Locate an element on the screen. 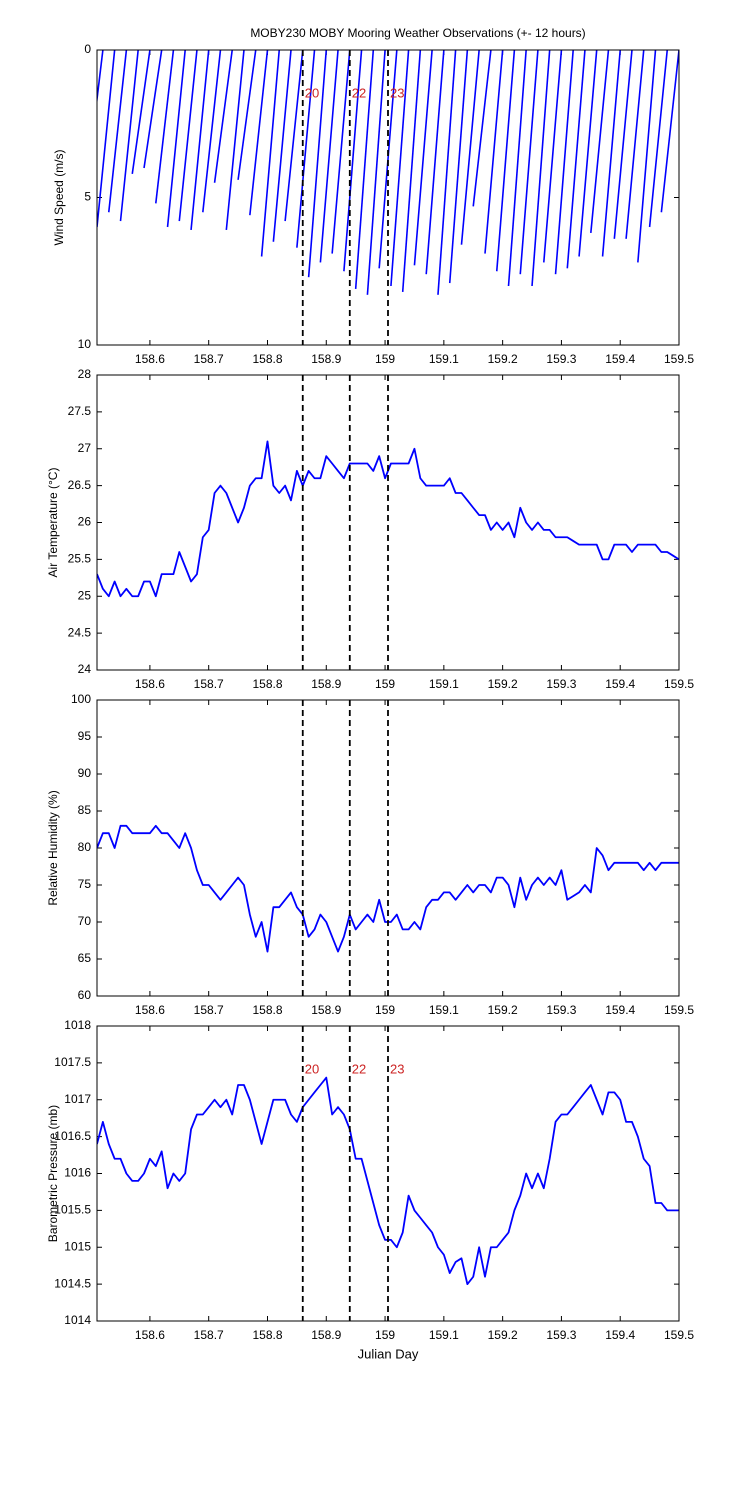 The width and height of the screenshot is (750, 1500). y-tick-label: 10 is located at coordinates (85, 344).